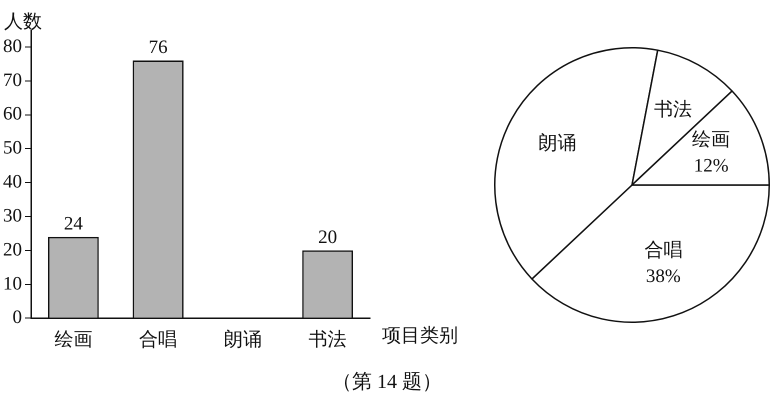 This screenshot has width=774, height=409. What do you see at coordinates (327, 340) in the screenshot?
I see `x-tick-label: 书法` at bounding box center [327, 340].